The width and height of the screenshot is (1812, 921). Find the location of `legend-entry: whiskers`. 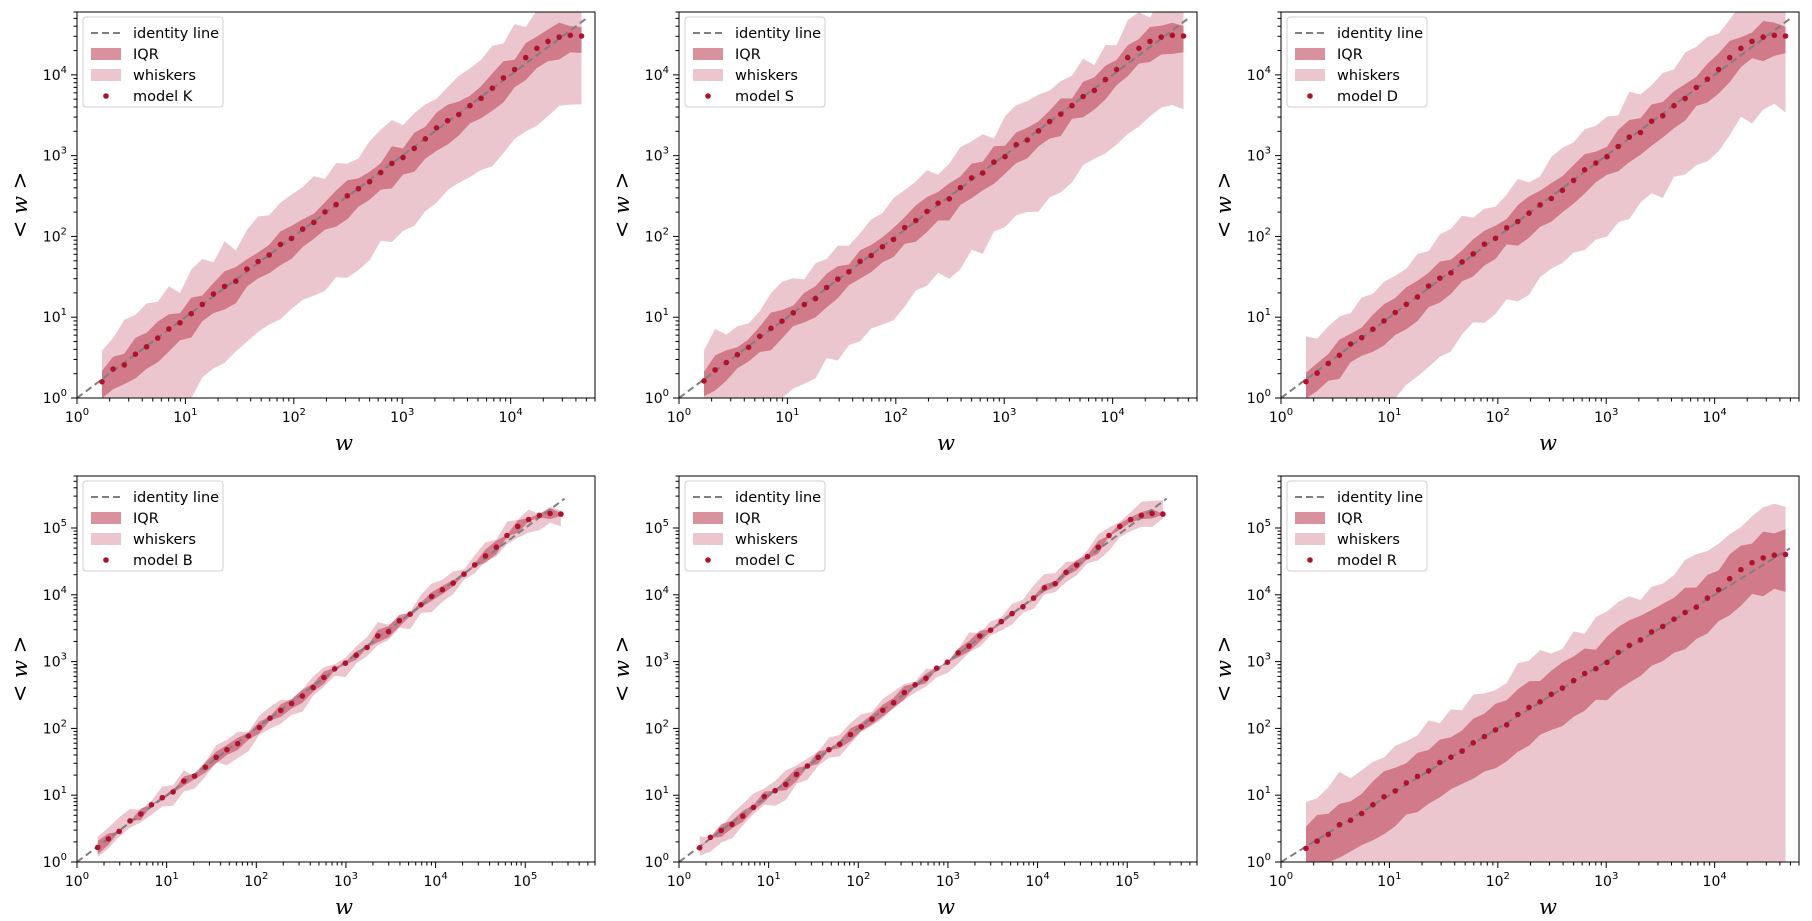

legend-entry: whiskers is located at coordinates (164, 540).